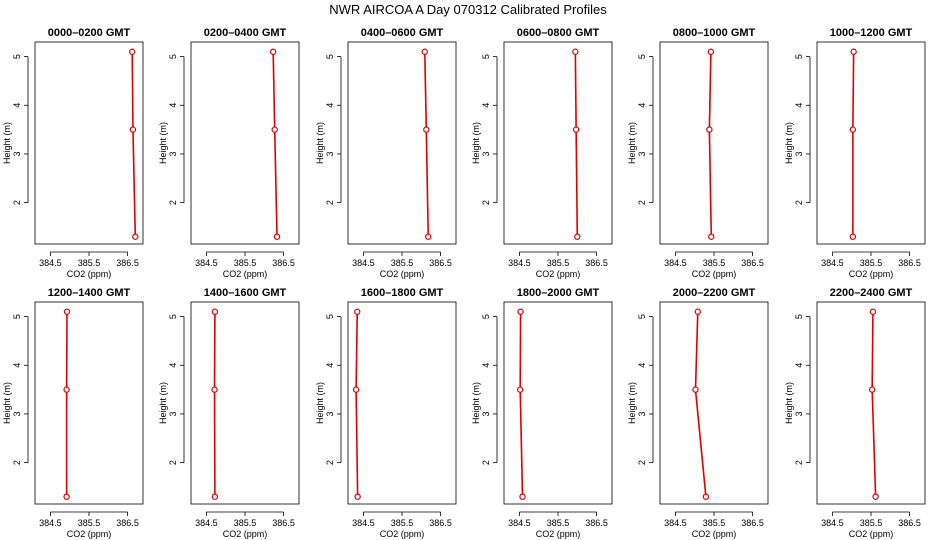 The height and width of the screenshot is (540, 936). I want to click on panel-title: 1400–1600 GMT, so click(245, 293).